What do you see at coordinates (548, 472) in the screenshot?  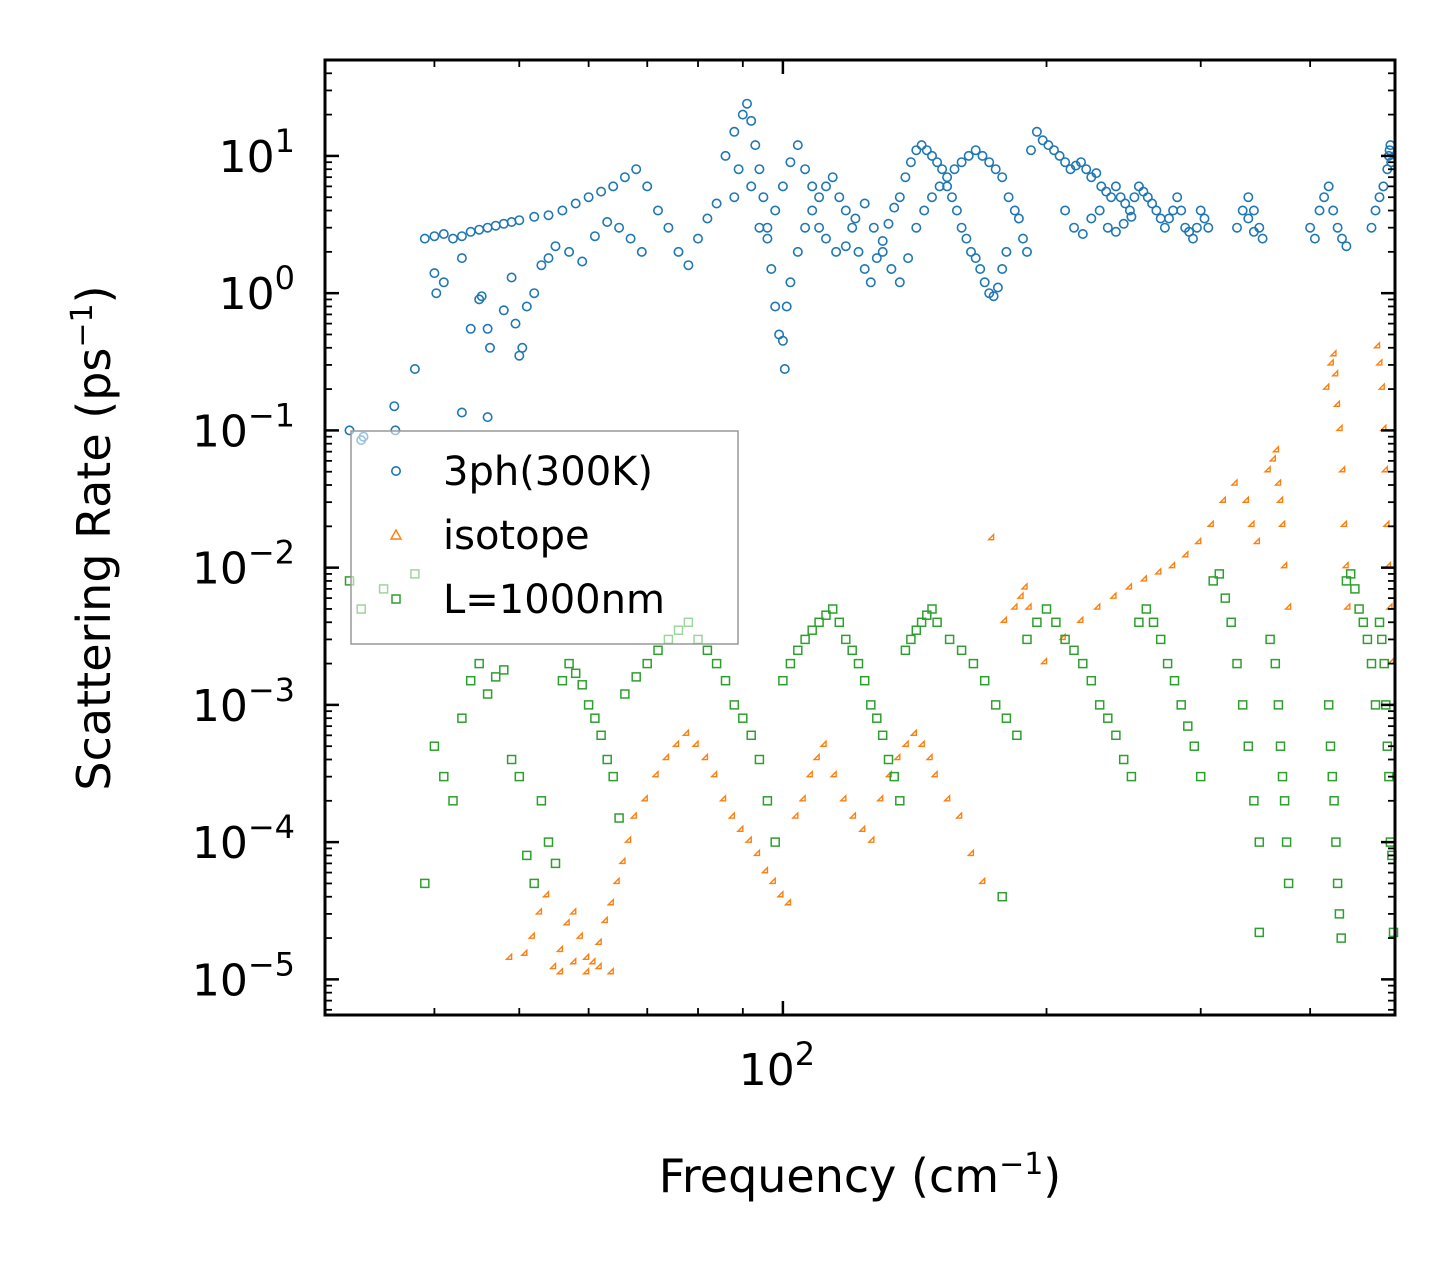 I see `legend-label: 3ph(300K)` at bounding box center [548, 472].